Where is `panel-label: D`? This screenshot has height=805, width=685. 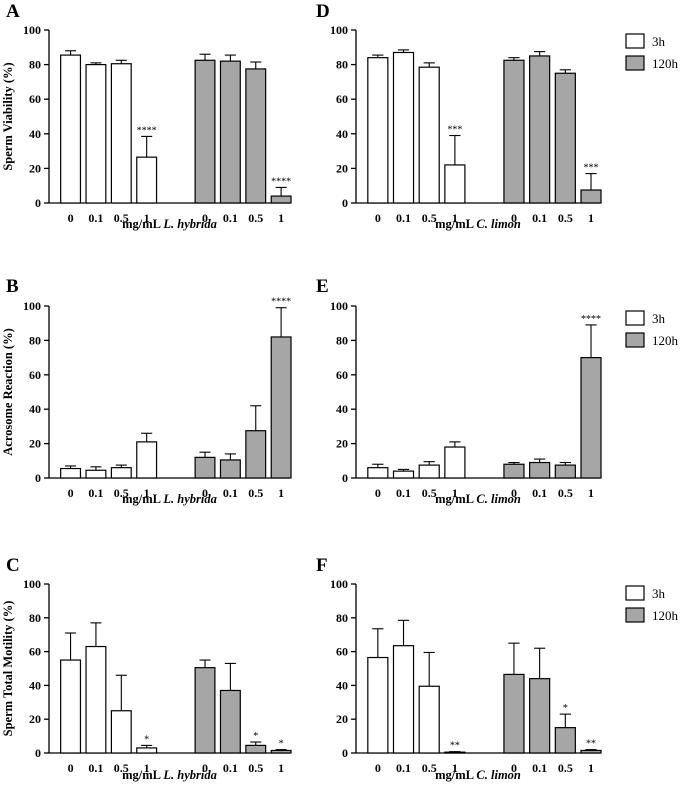 panel-label: D is located at coordinates (323, 11).